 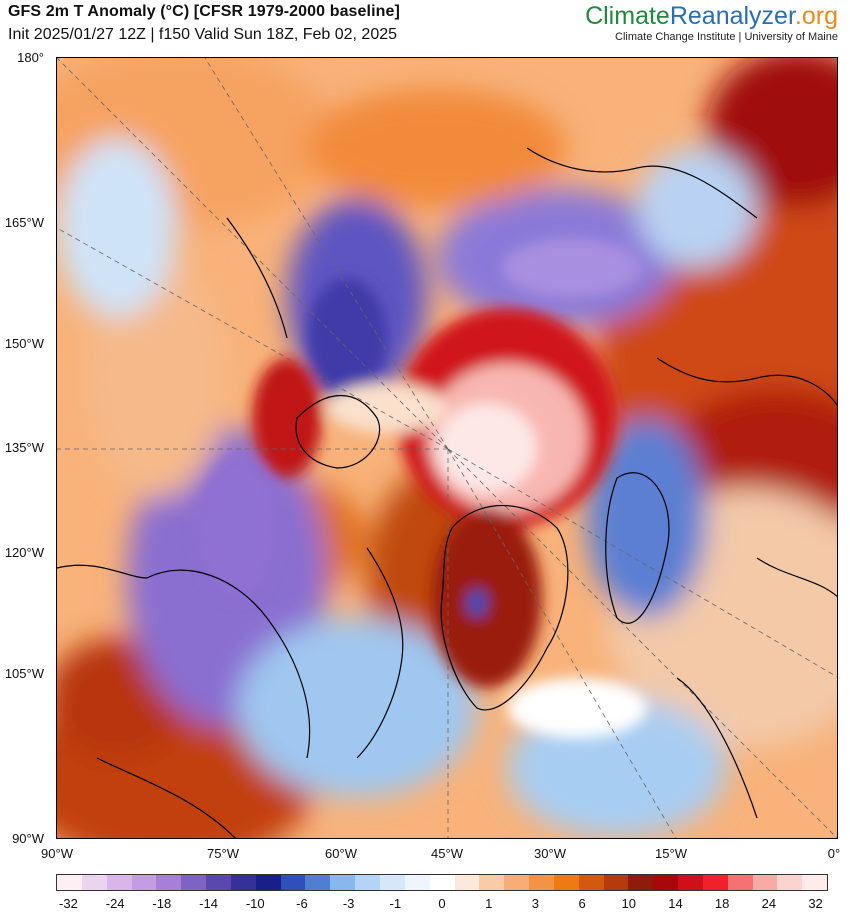 I want to click on colorbar-tick-label: 10, so click(x=628, y=903).